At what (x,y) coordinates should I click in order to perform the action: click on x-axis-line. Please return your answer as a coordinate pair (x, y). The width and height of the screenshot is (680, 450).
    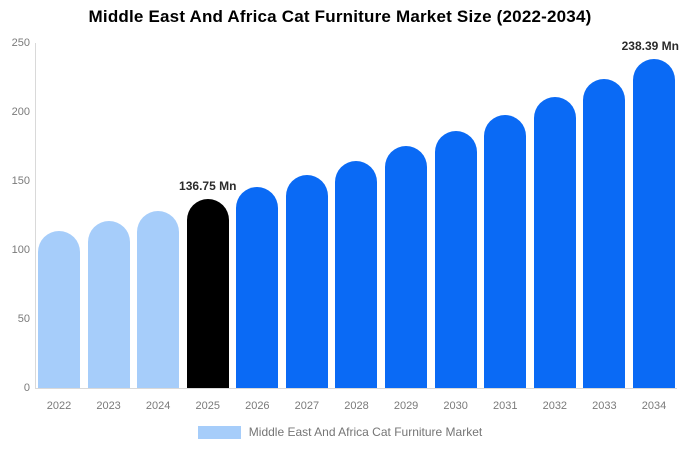
    Looking at the image, I should click on (356, 388).